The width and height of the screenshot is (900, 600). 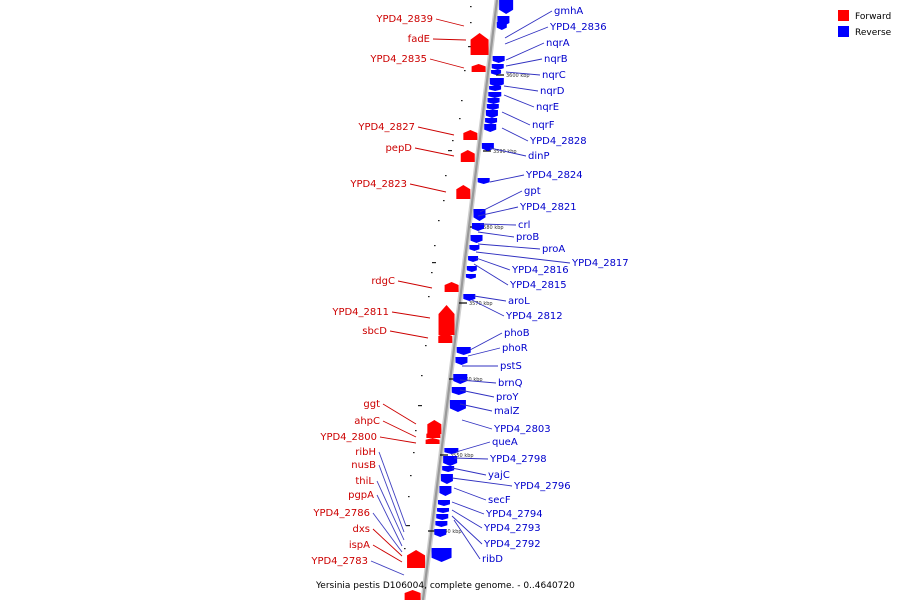 I want to click on scale-tick-label: 3540 kbp, so click(x=450, y=532).